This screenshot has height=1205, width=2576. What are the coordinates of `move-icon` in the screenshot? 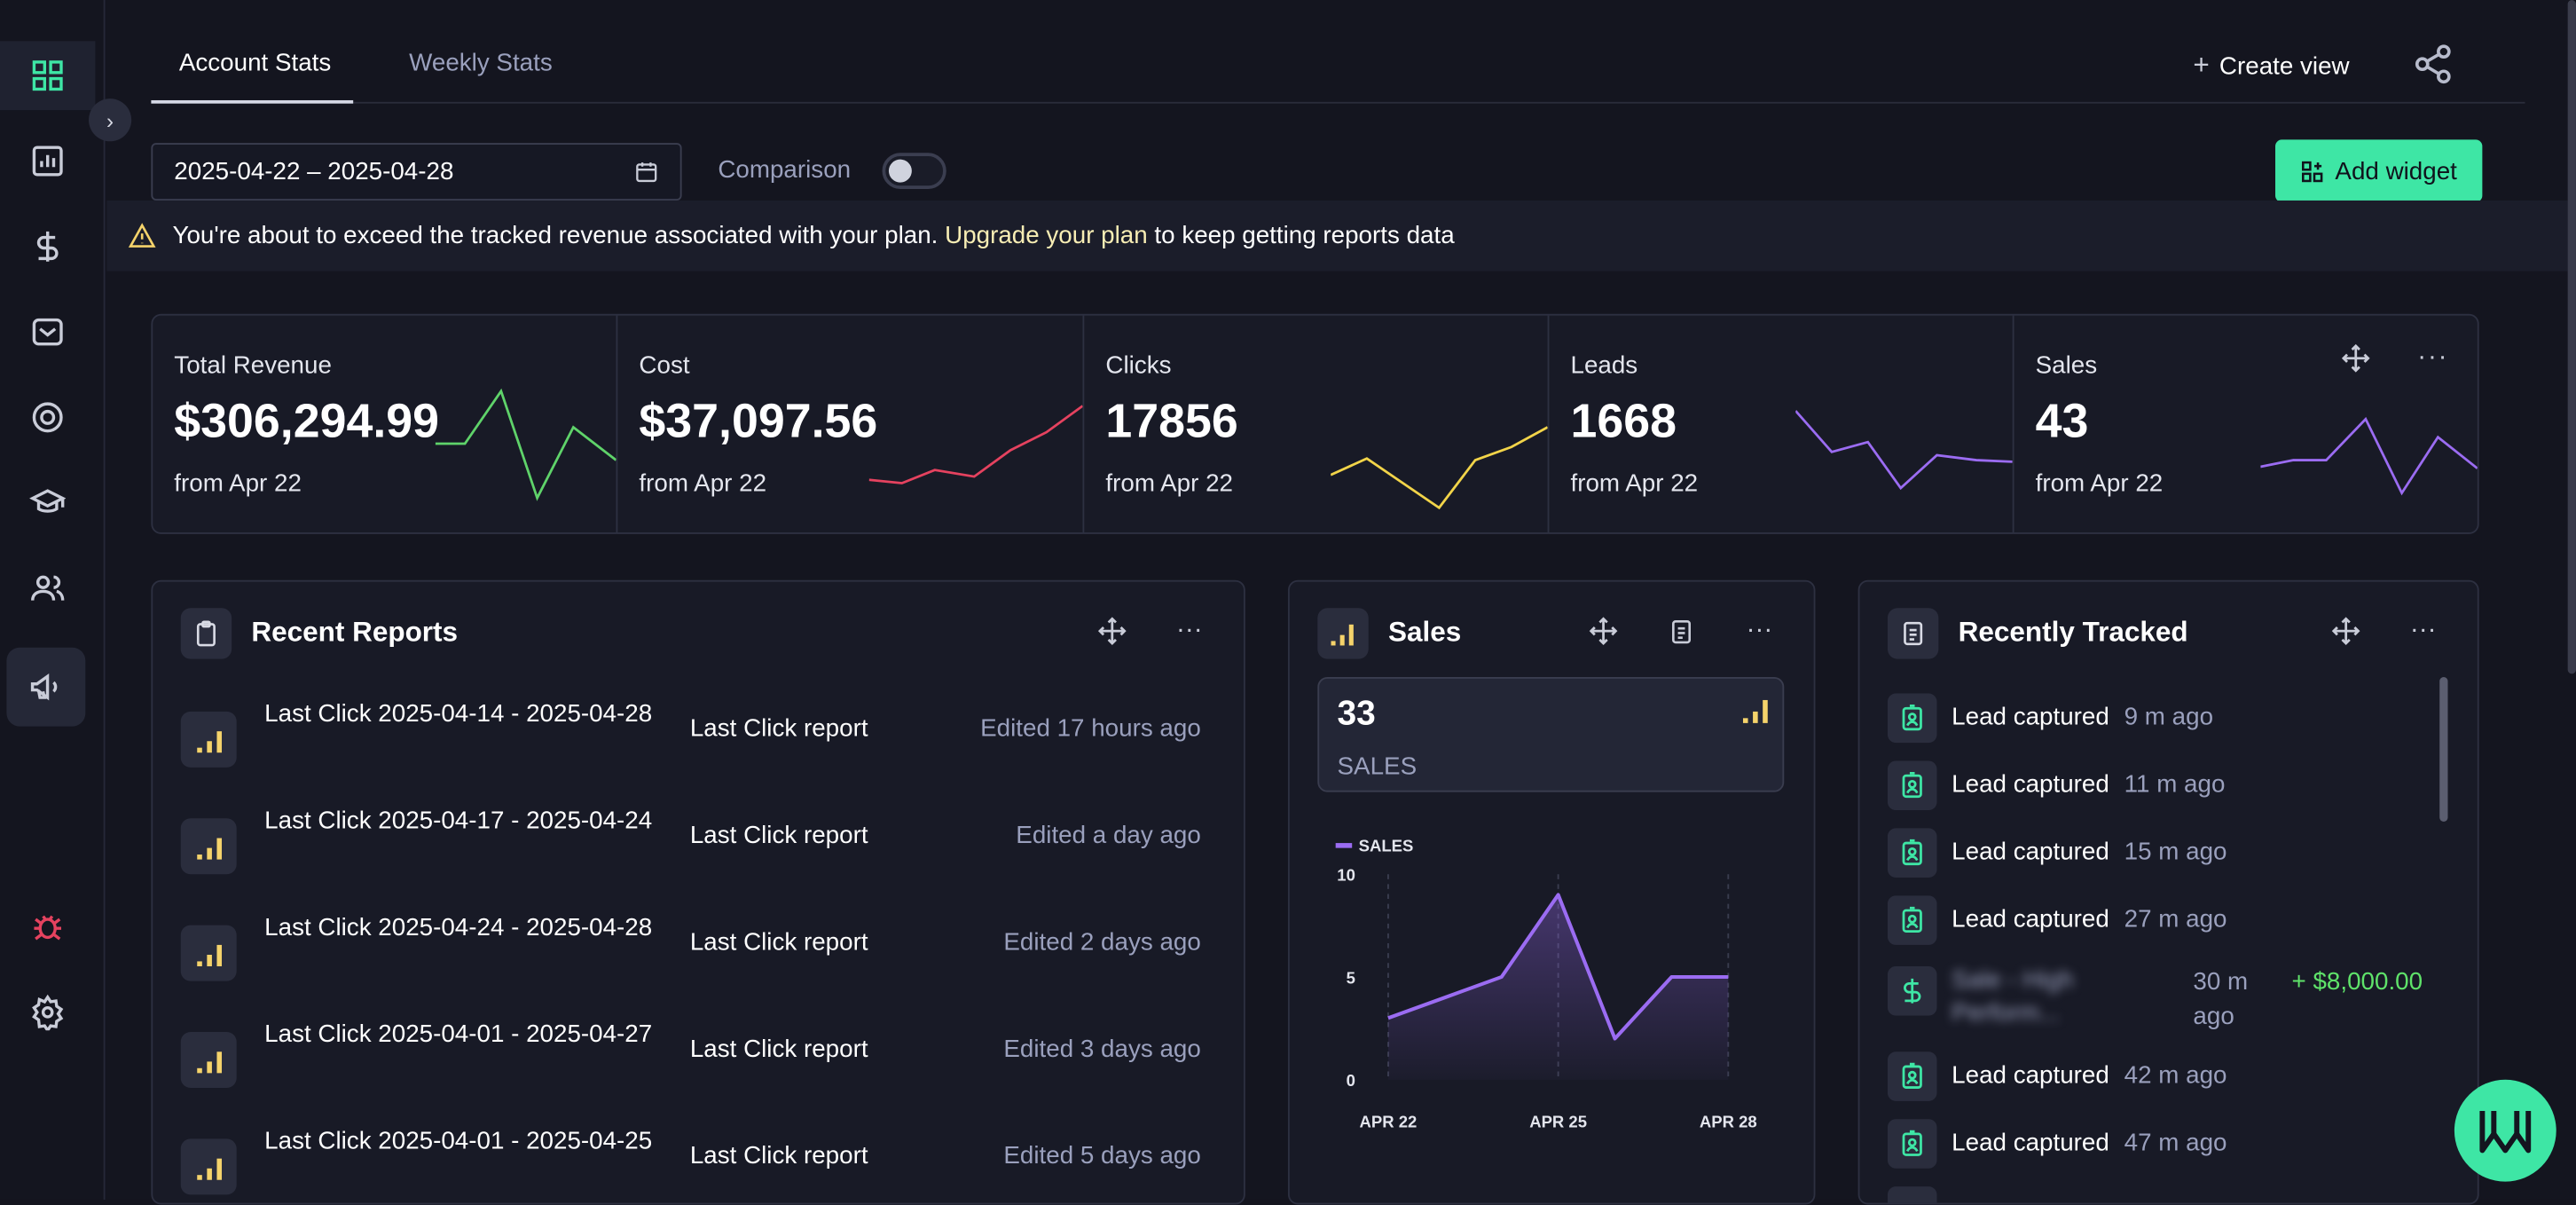 It's located at (1603, 631).